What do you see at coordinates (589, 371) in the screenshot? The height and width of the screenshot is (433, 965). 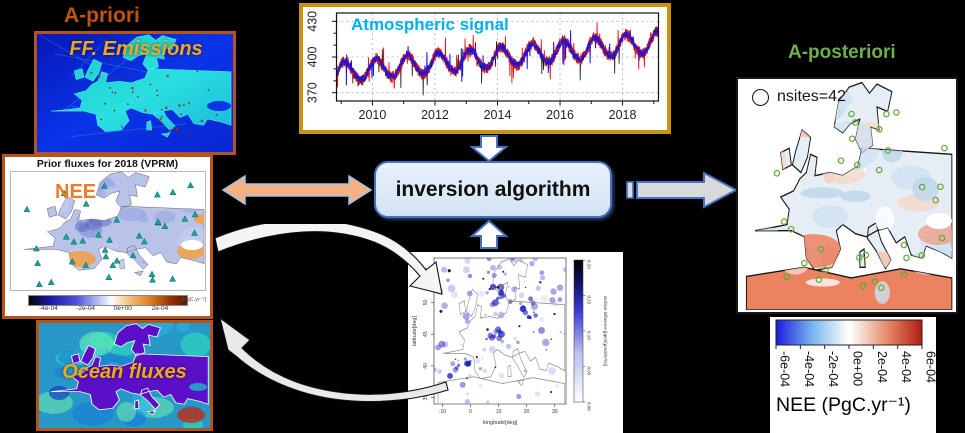 I see `svg-text: 0.05` at bounding box center [589, 371].